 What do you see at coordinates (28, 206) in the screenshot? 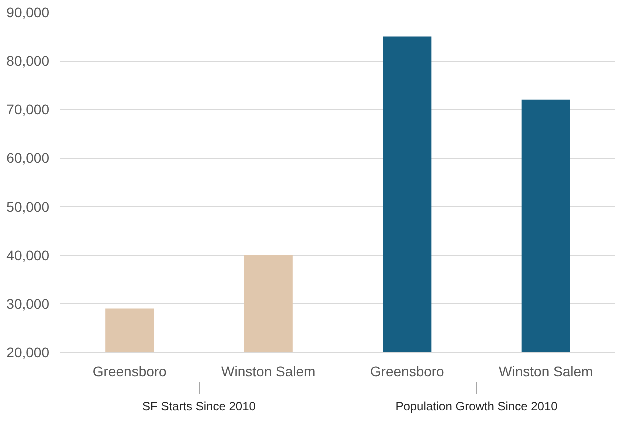
I see `y-tick-label: 50,000` at bounding box center [28, 206].